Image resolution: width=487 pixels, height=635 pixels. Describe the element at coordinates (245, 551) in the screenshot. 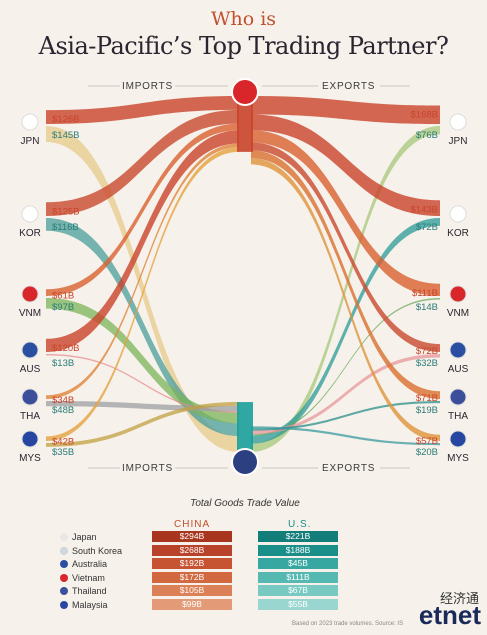

I see `table-row: South Korea $268B $188B` at that location.